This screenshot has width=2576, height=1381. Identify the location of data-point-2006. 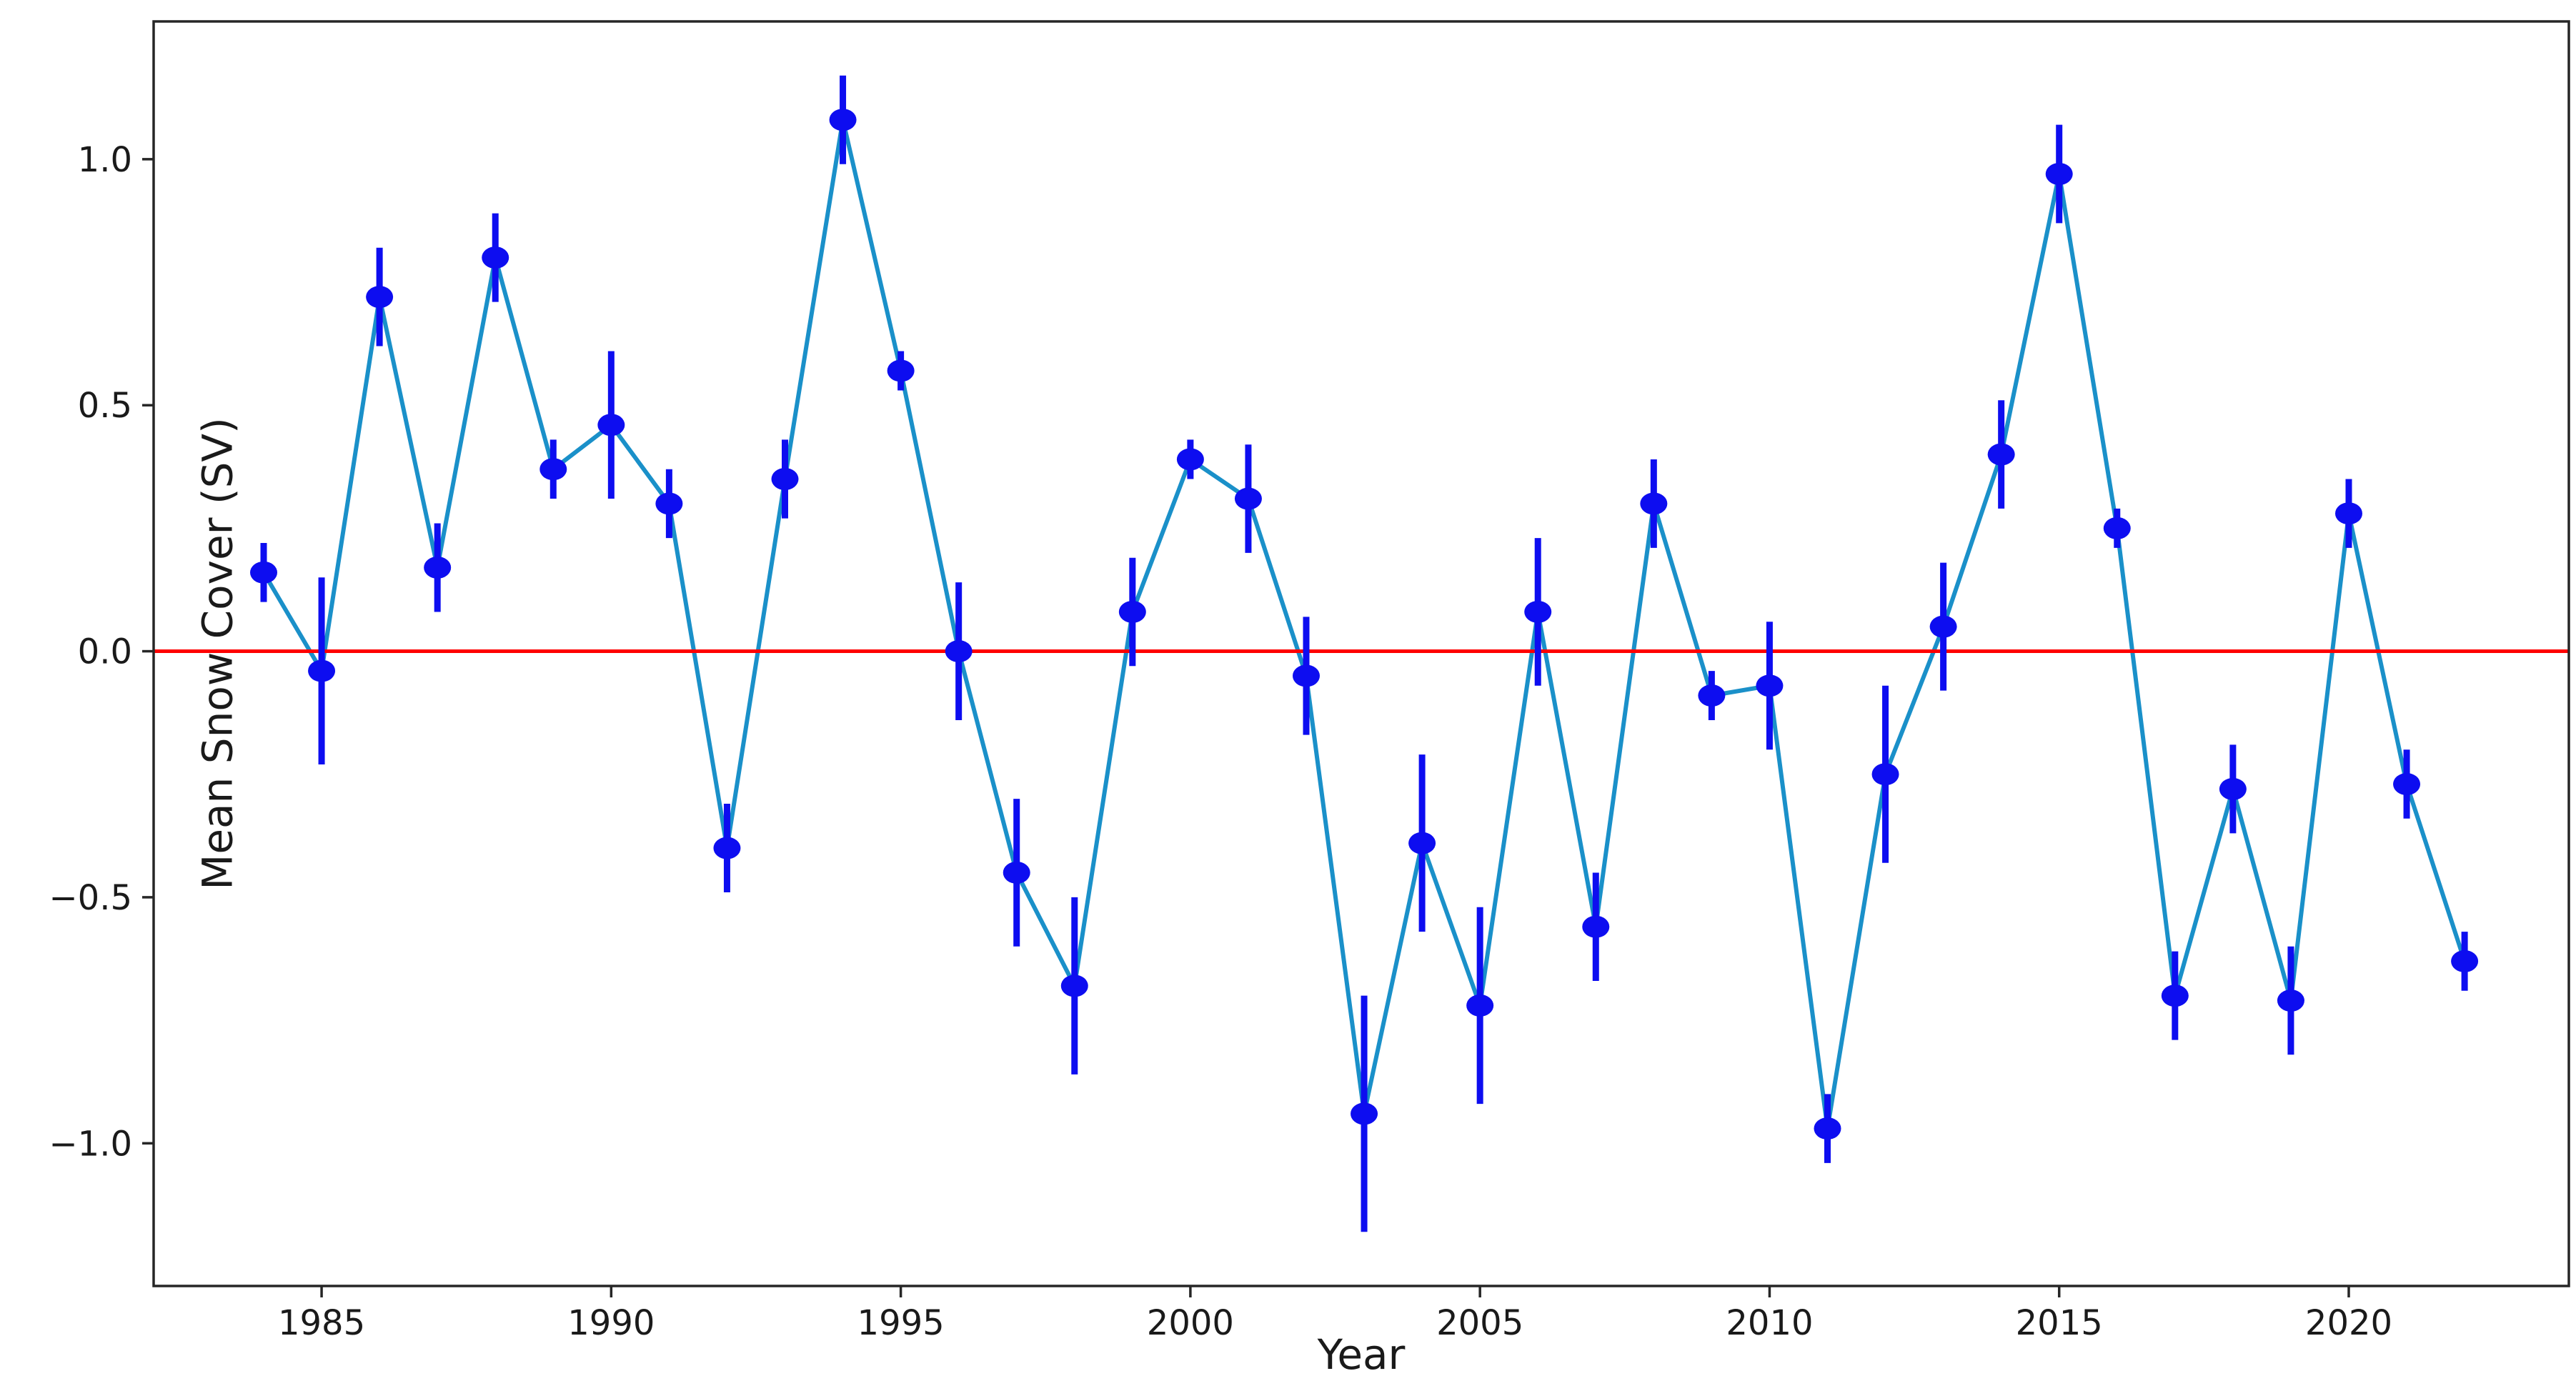
(1538, 611).